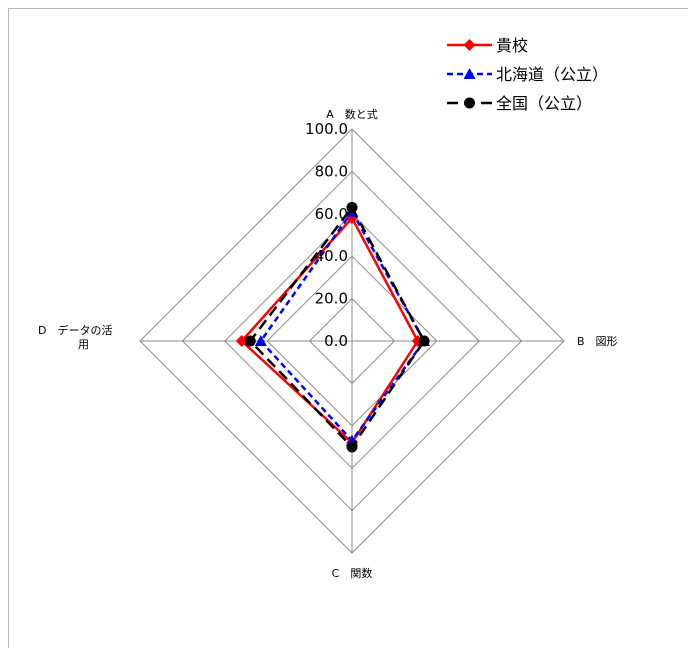  Describe the element at coordinates (326, 235) in the screenshot. I see `tick-labels: 0.0 20.0 40.0 60.0 80.0 100.0` at that location.